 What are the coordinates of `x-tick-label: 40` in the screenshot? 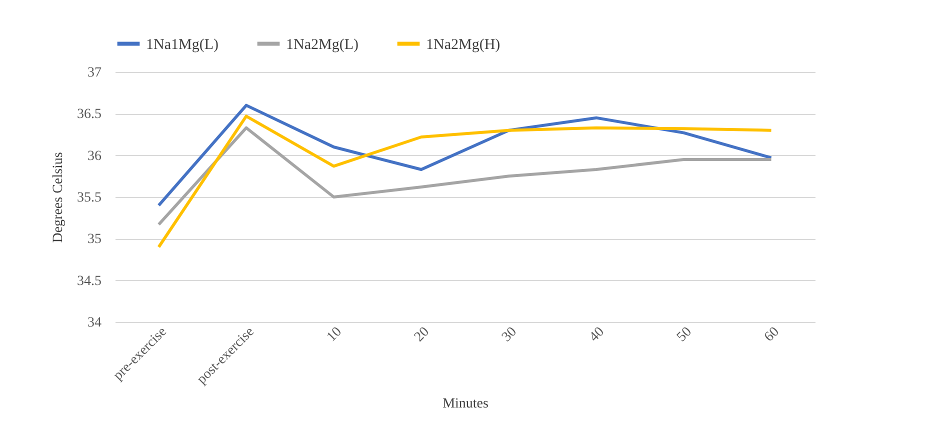 It's located at (597, 335).